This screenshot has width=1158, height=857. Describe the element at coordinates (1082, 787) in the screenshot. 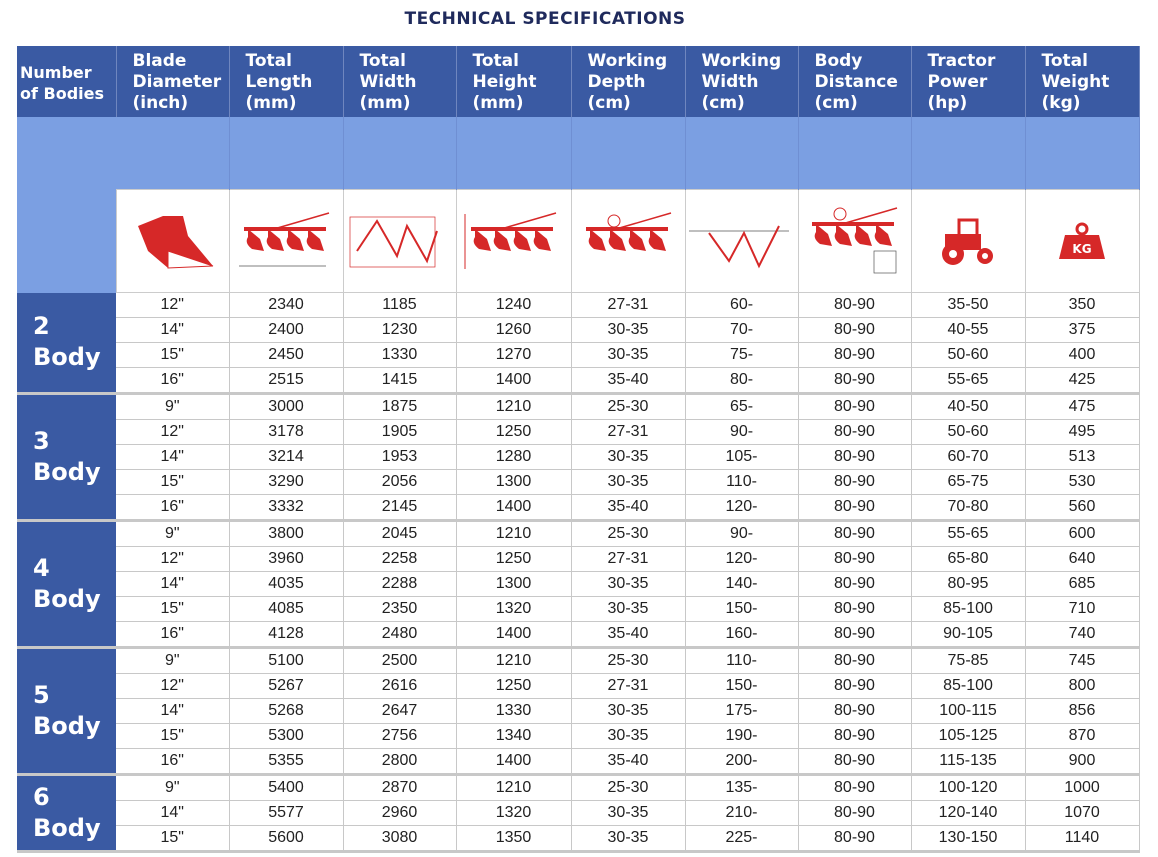

I see `table-cell: 1000` at that location.